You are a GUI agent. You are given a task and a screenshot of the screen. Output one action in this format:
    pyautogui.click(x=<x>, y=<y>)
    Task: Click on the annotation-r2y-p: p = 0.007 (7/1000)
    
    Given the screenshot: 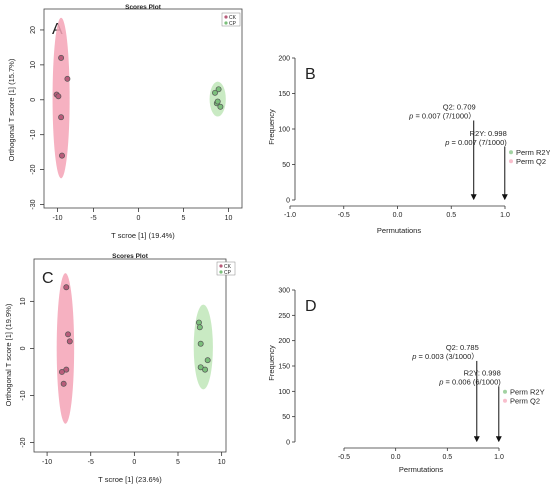 What is the action you would take?
    pyautogui.click(x=475, y=142)
    